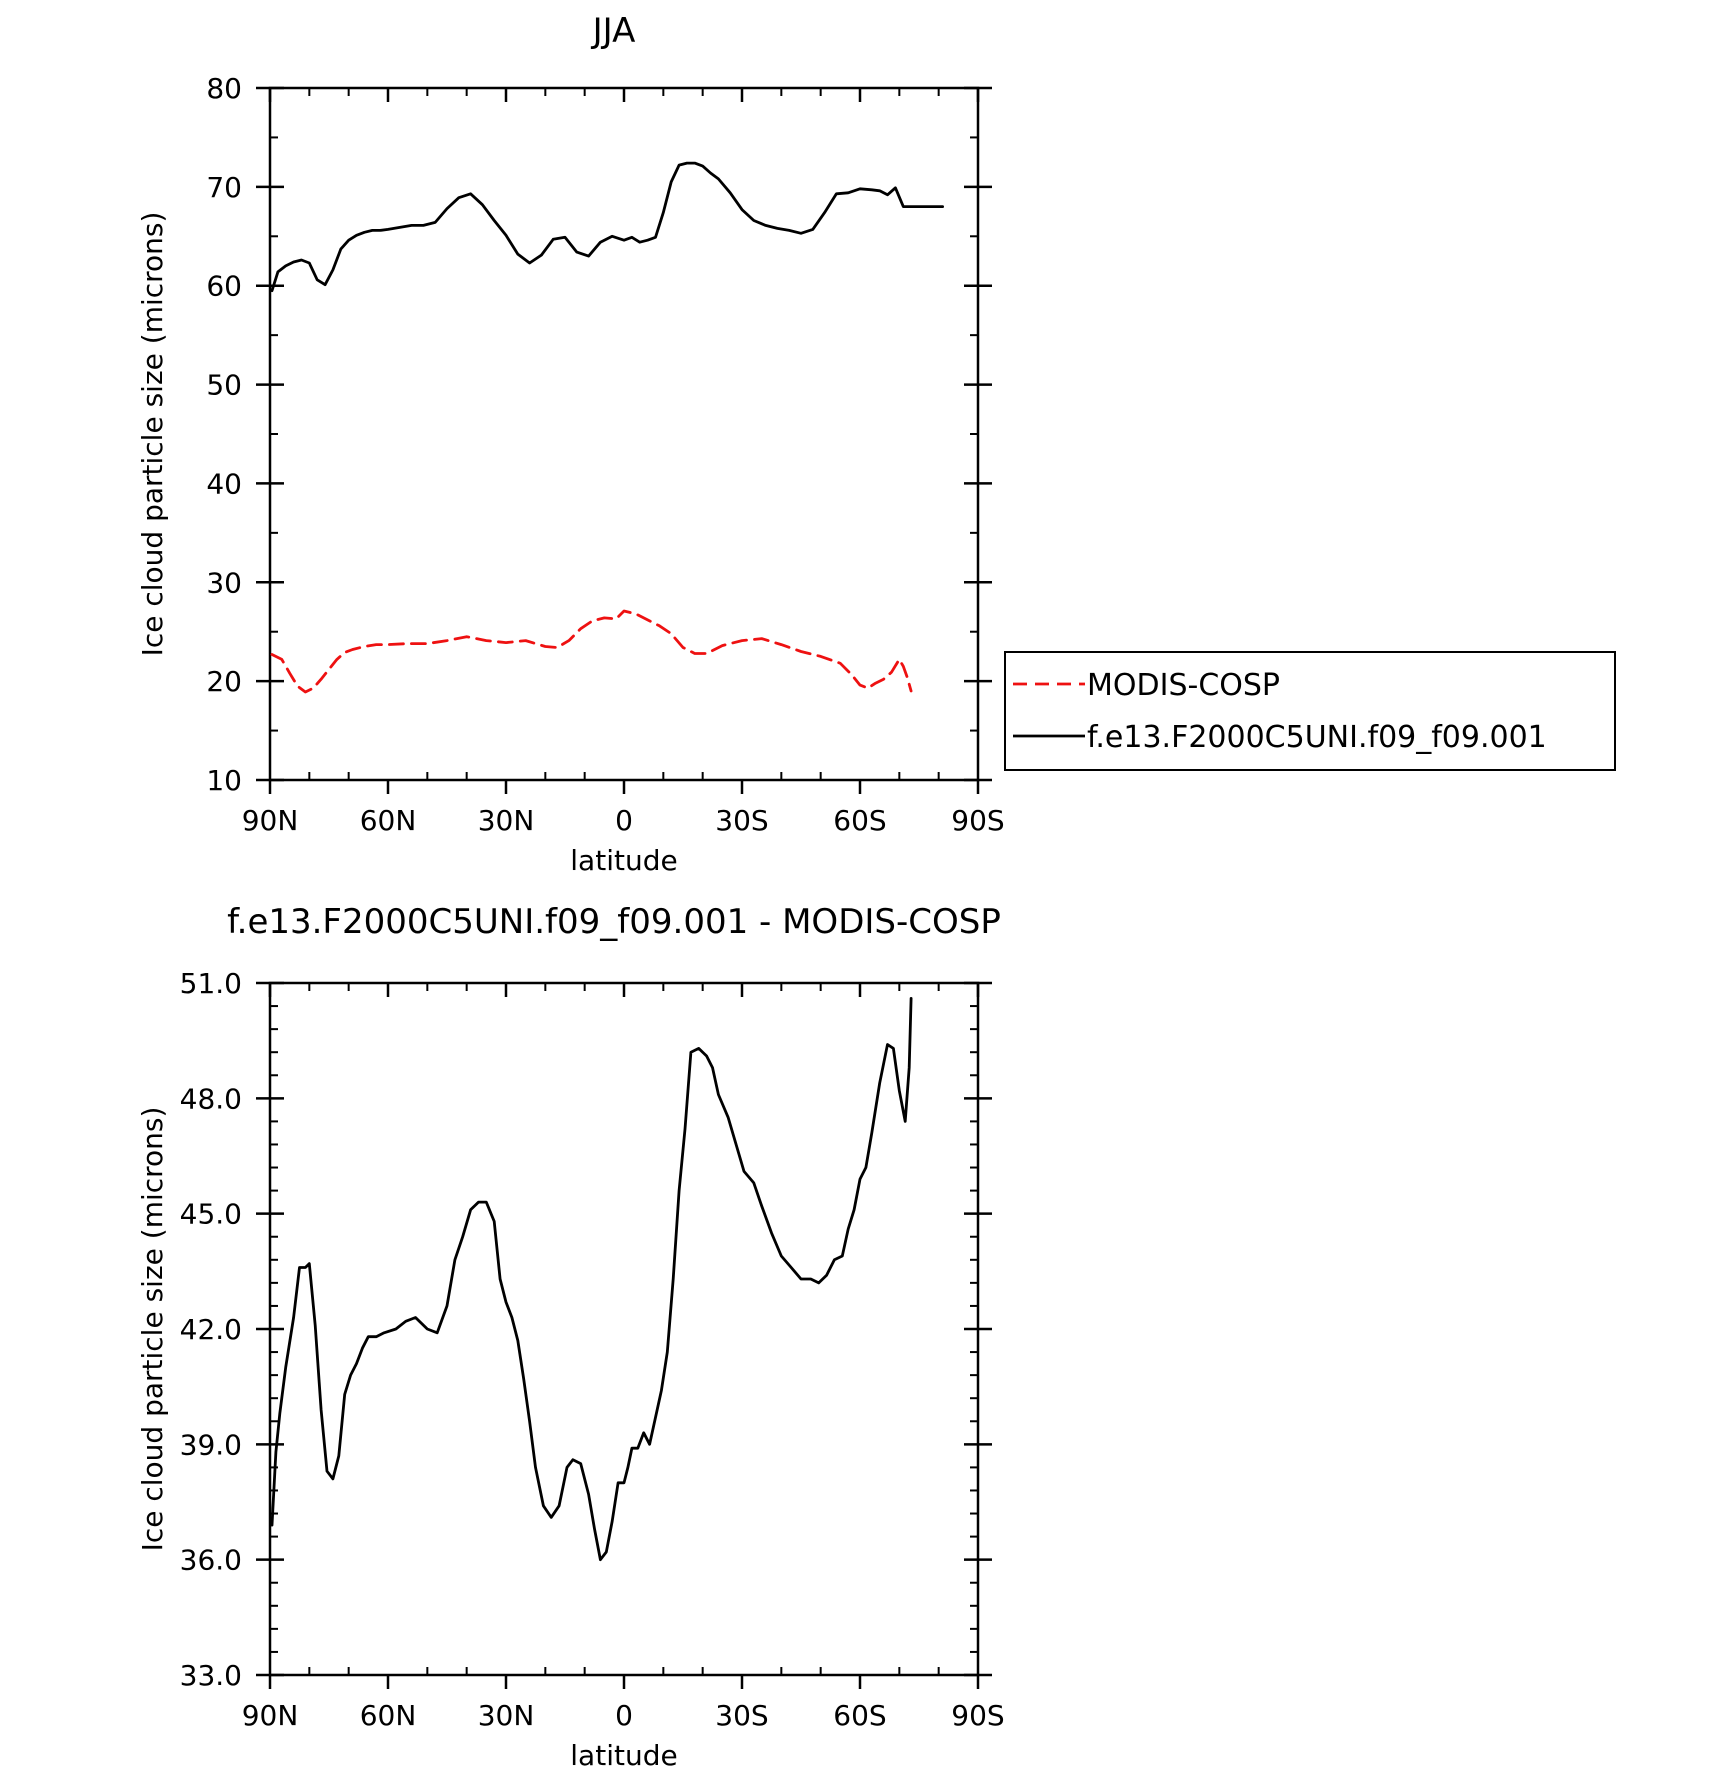 The width and height of the screenshot is (1710, 1777). Describe the element at coordinates (224, 385) in the screenshot. I see `y-tick-label: 50` at that location.